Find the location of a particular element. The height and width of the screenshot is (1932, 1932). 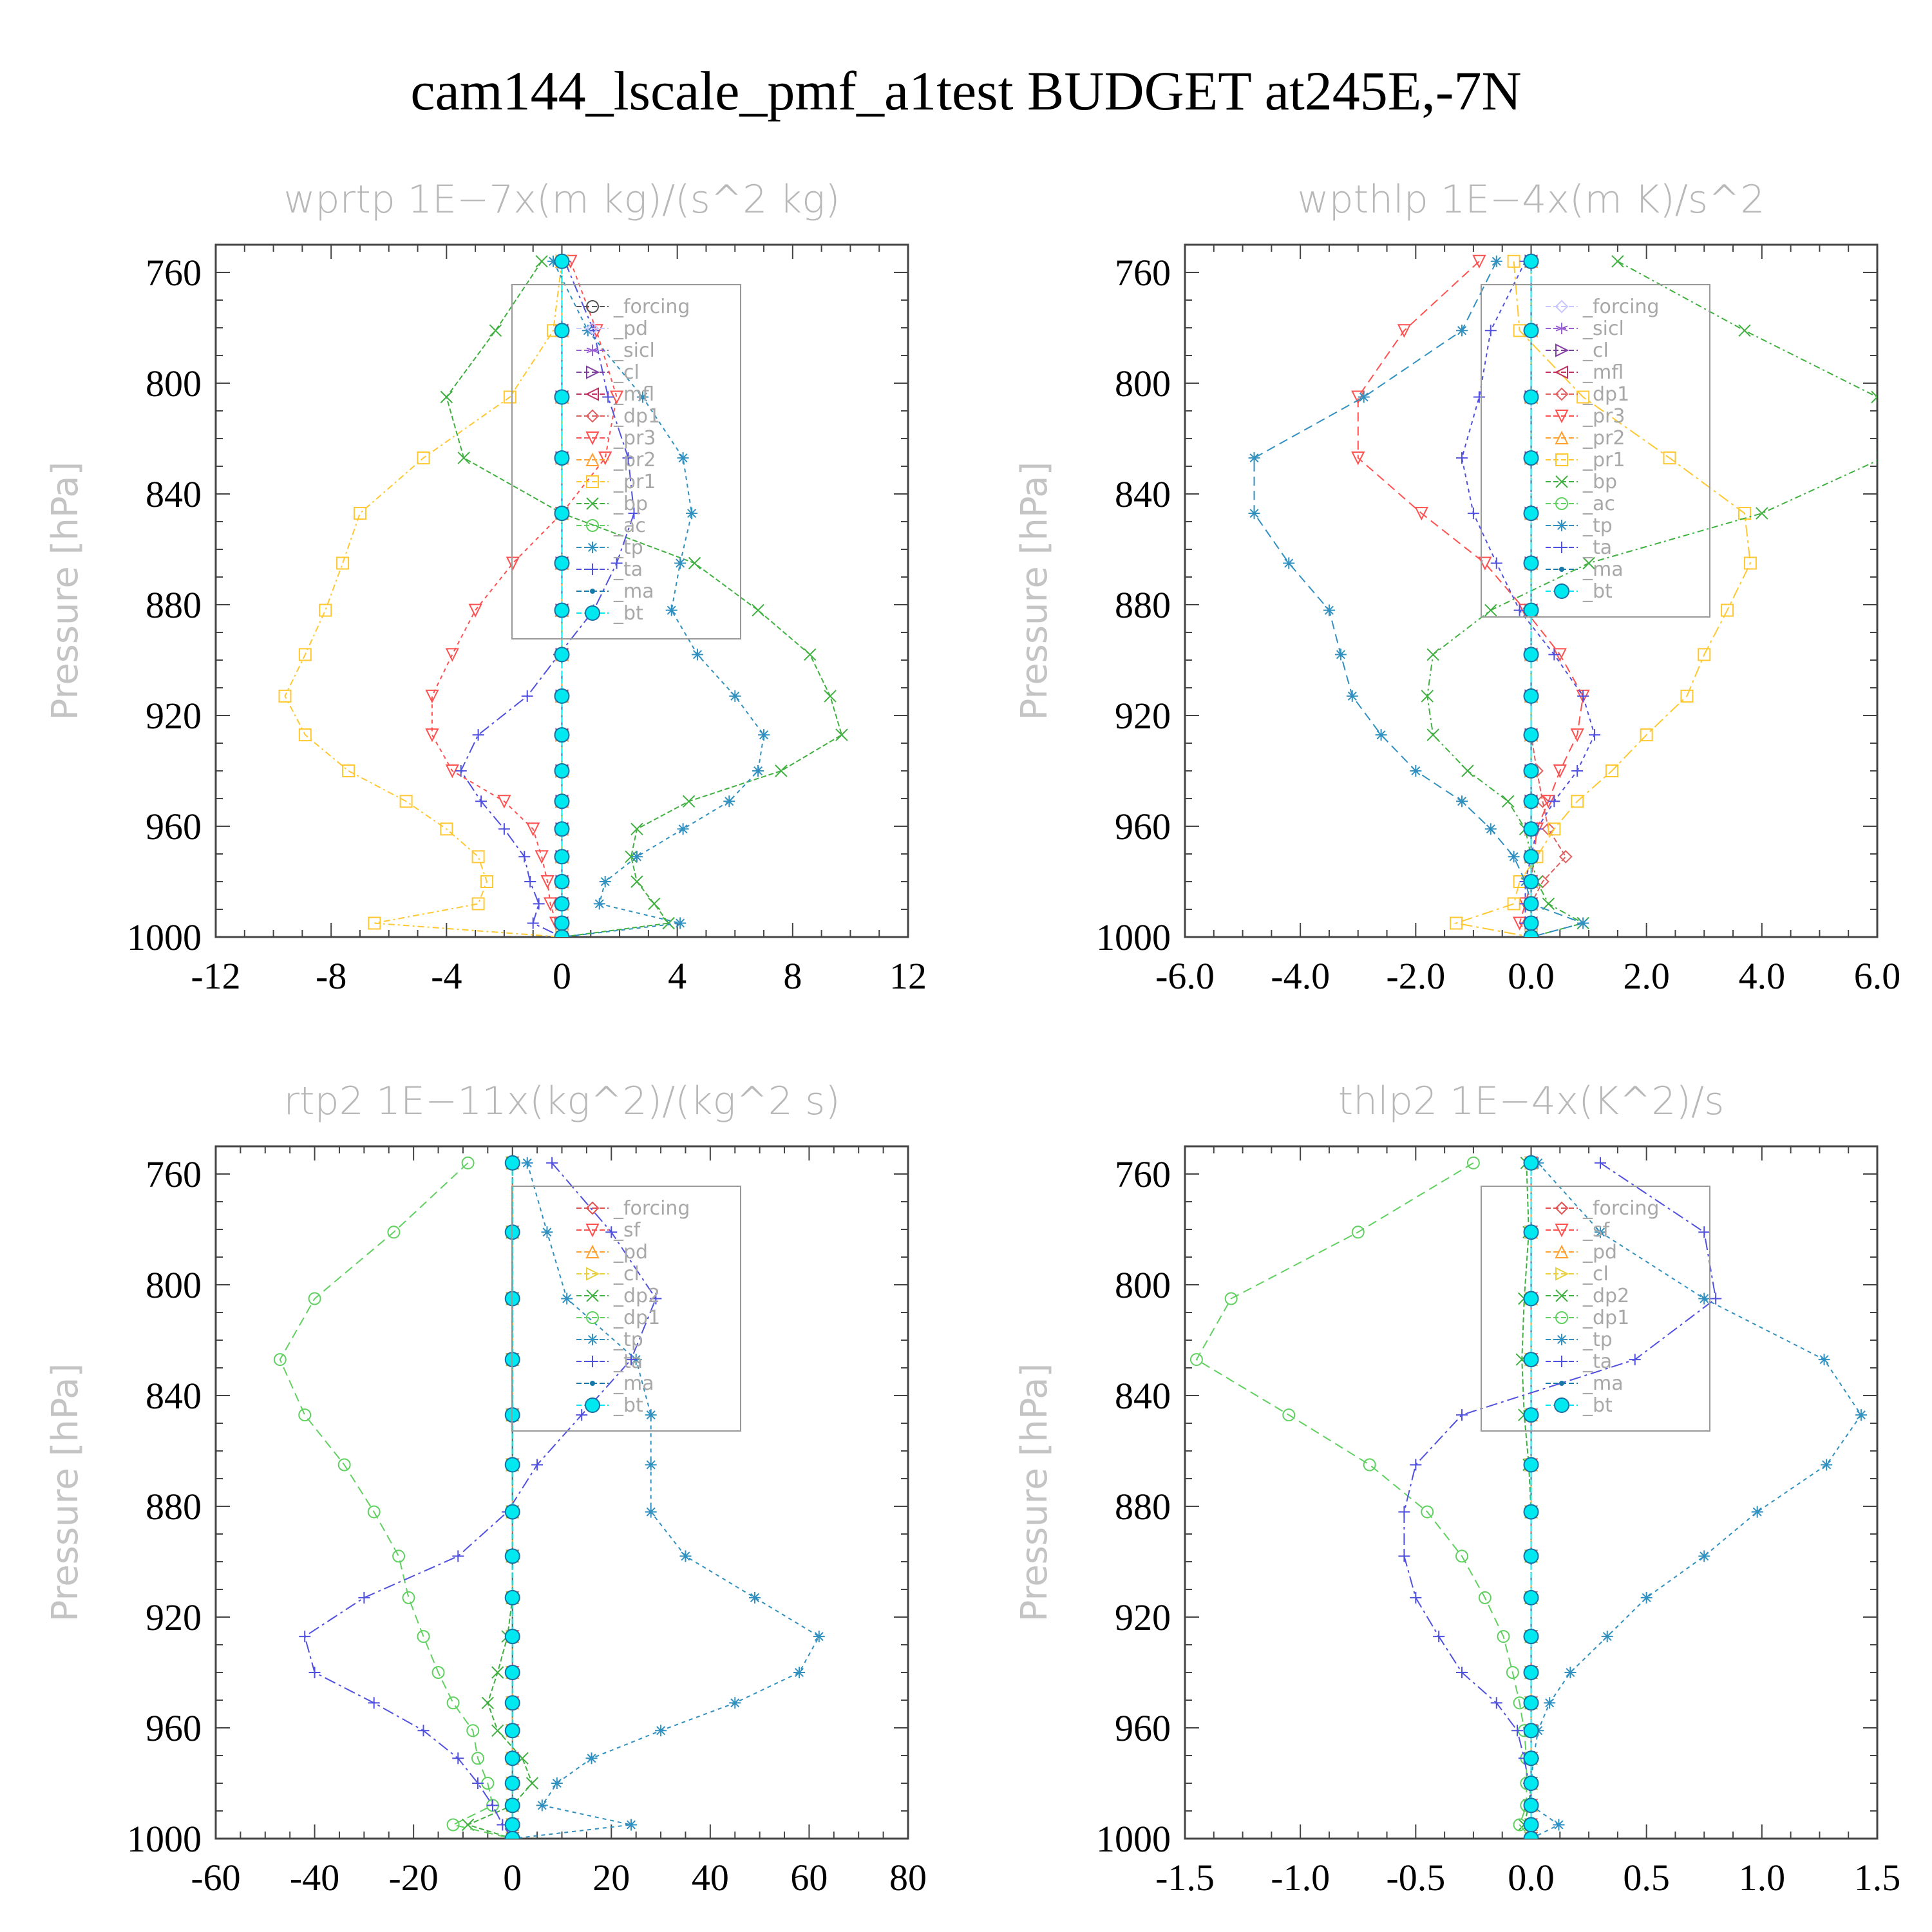

panel-title: rtp2 1E−11x(kg^2)/(kg^2 s) is located at coordinates (561, 1101).